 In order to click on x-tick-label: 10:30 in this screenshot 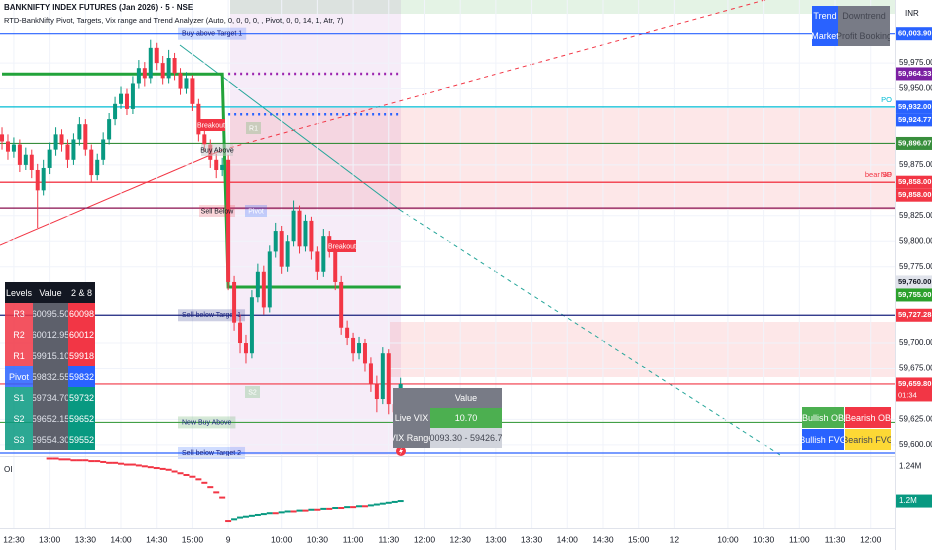, I will do `click(318, 539)`.